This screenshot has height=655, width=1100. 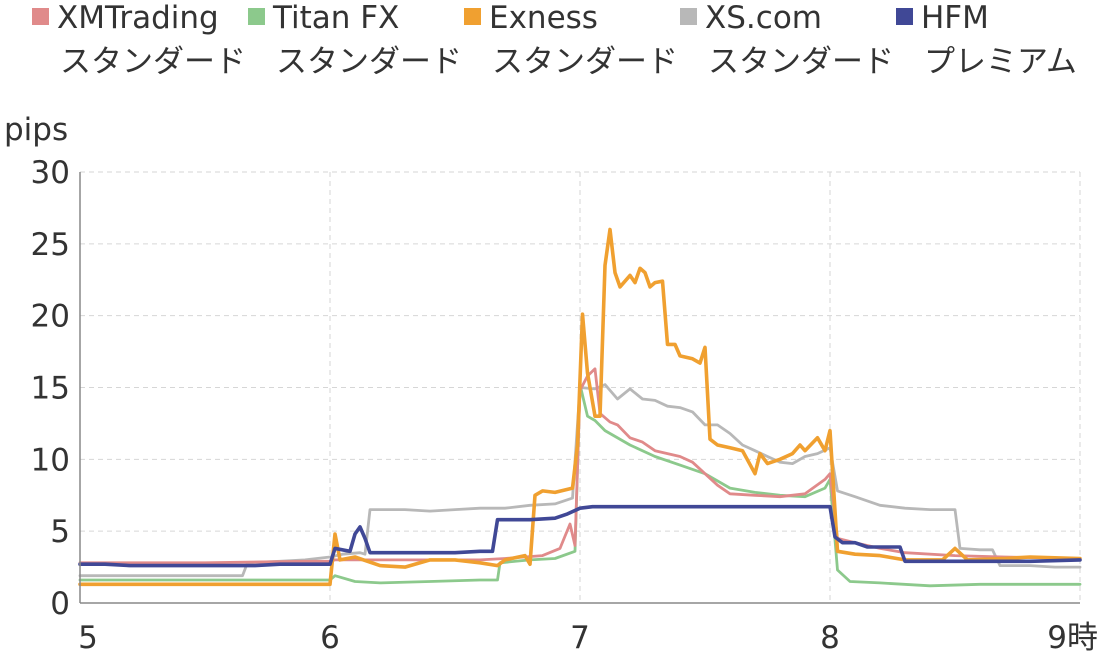 I want to click on legend-label: XS.com, so click(x=763, y=18).